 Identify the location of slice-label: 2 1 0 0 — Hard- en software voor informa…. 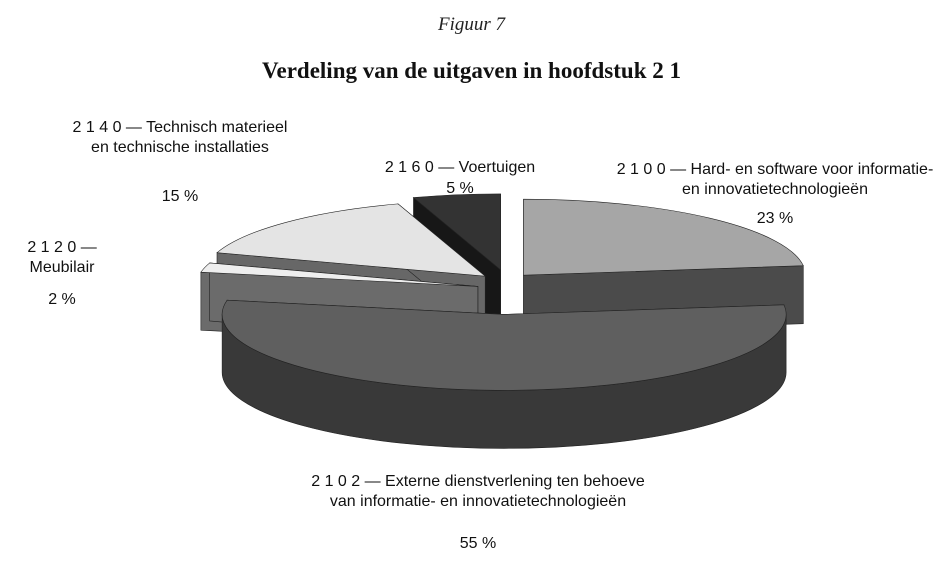
(775, 179).